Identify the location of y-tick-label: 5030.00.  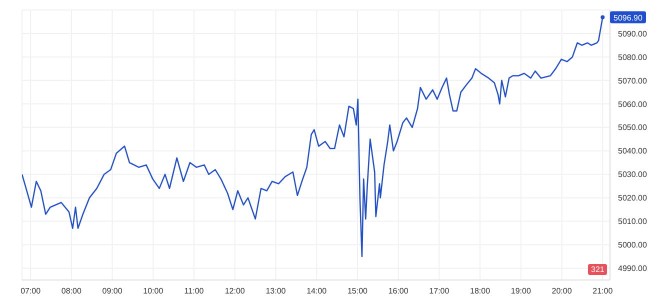
(633, 175).